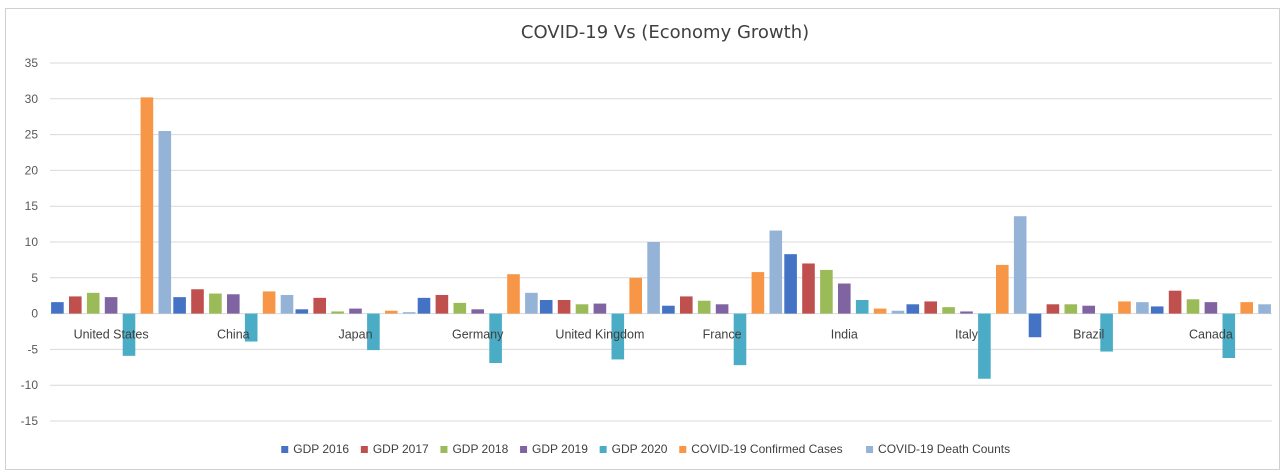 Image resolution: width=1287 pixels, height=476 pixels. I want to click on bar-gdp-2019-united-states, so click(111, 305).